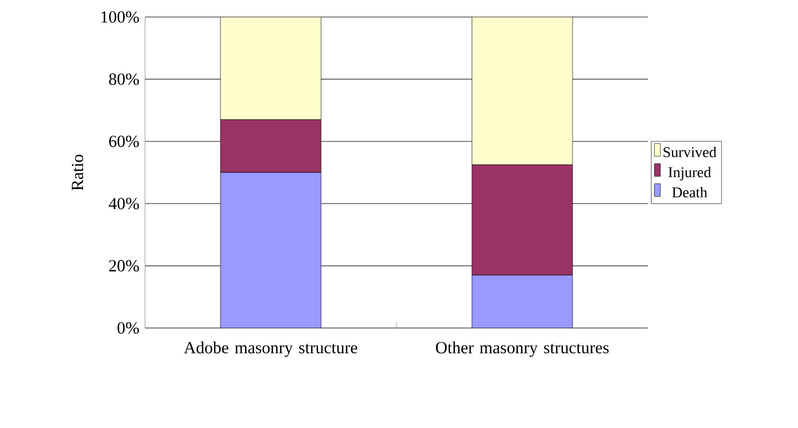  Describe the element at coordinates (124, 266) in the screenshot. I see `y-tick-label: 20%` at that location.